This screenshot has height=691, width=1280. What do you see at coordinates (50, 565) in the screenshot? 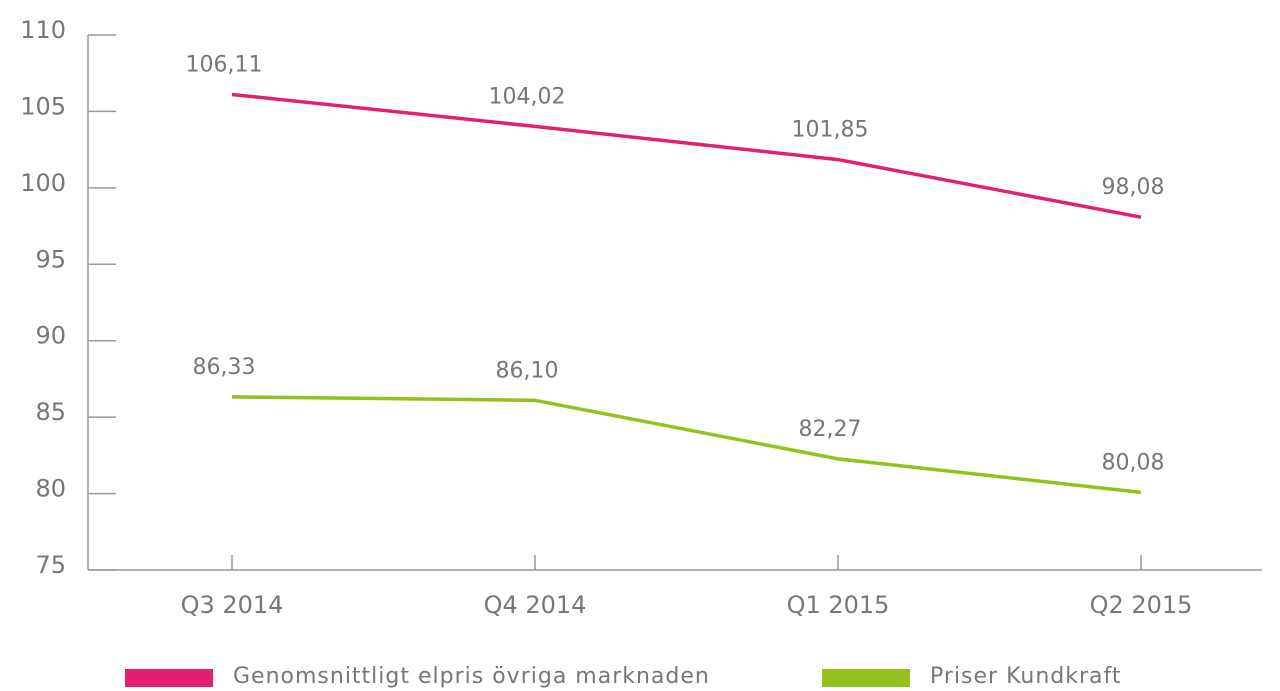
I see `y-tick-label: 75` at bounding box center [50, 565].